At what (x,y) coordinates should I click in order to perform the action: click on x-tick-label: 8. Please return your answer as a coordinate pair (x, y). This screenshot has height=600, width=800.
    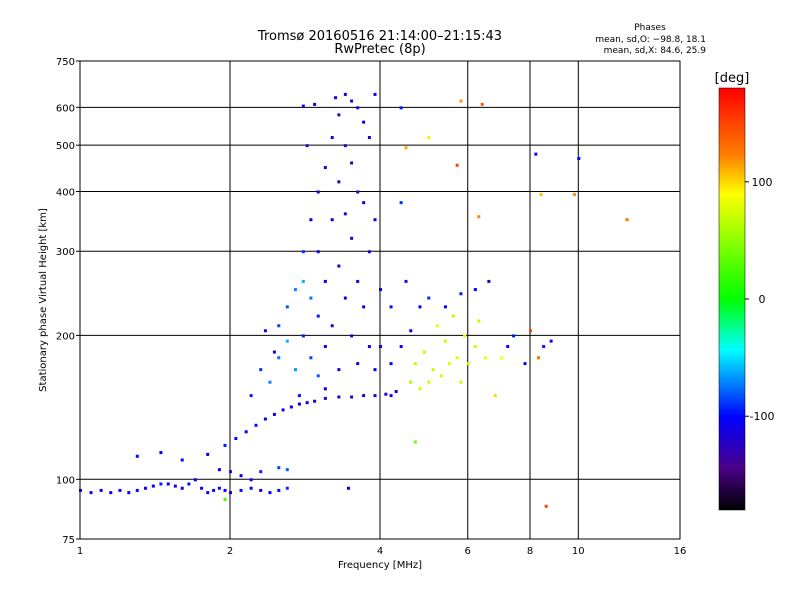
    Looking at the image, I should click on (530, 551).